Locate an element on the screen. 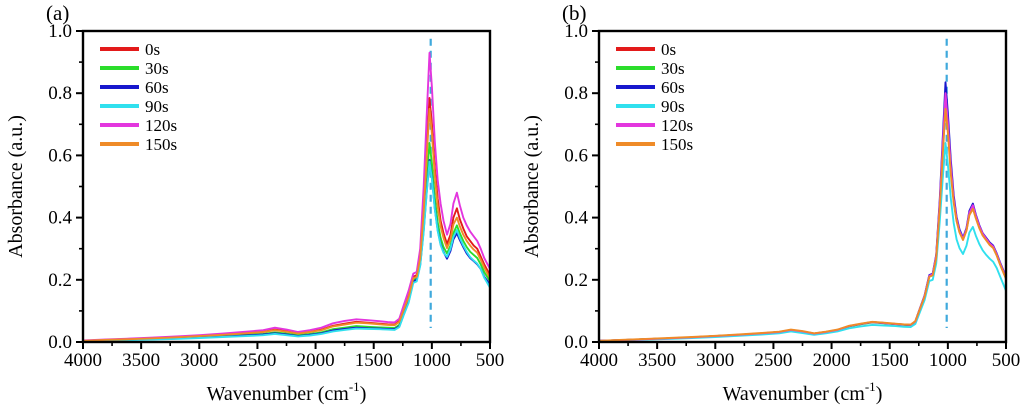 Image resolution: width=1032 pixels, height=419 pixels. panel-label: (a) is located at coordinates (57, 13).